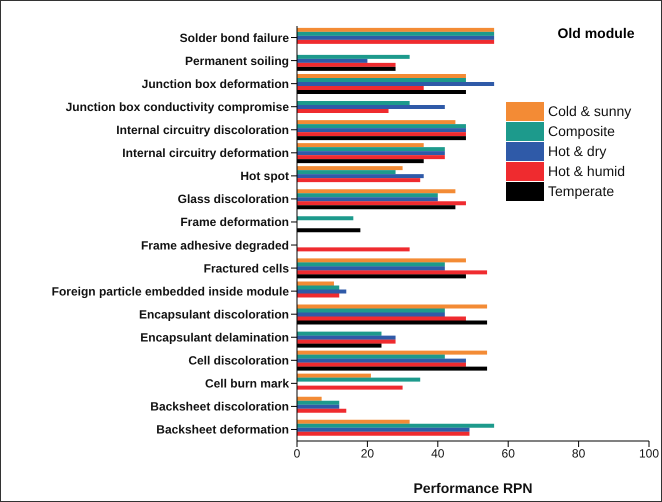 The width and height of the screenshot is (662, 502). I want to click on y-tick-label: Encapsulant discoloration, so click(213, 314).